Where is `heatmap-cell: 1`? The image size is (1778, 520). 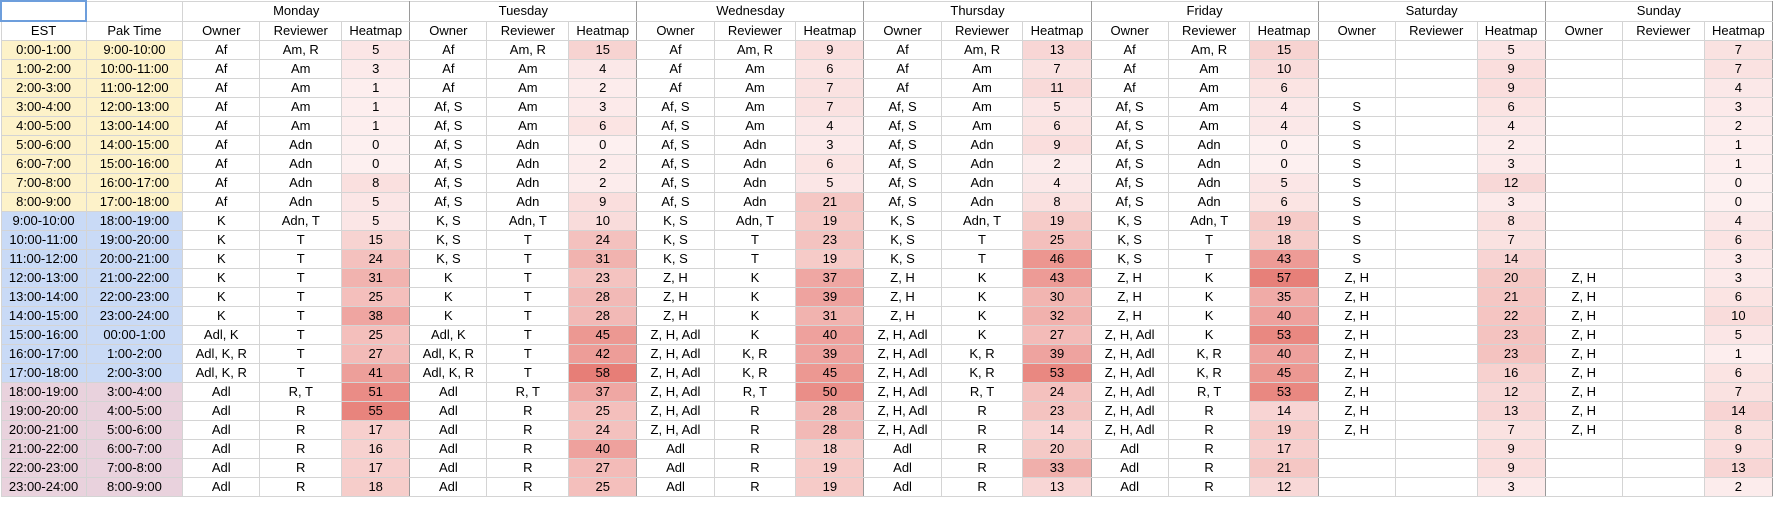 heatmap-cell: 1 is located at coordinates (1738, 145).